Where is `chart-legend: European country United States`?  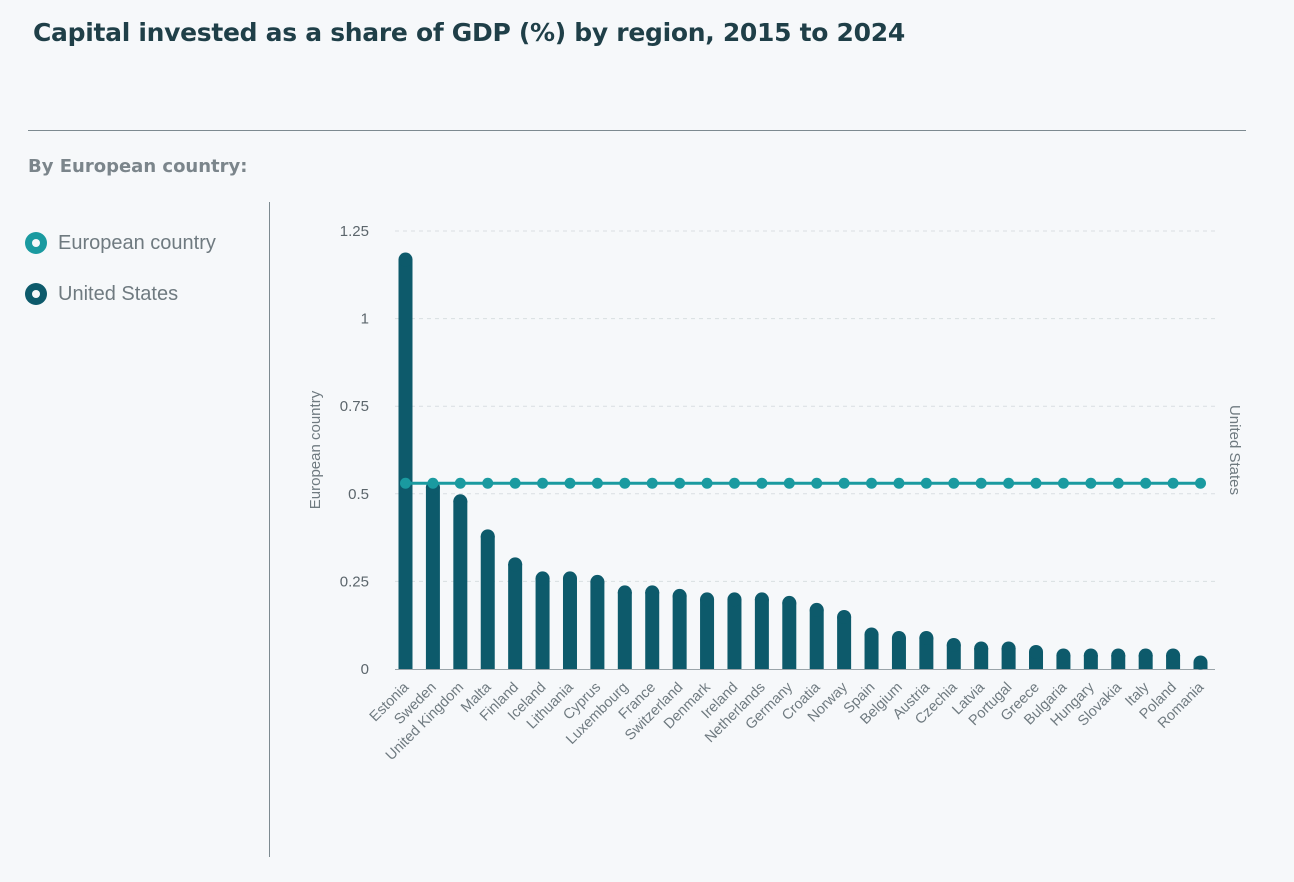 chart-legend: European country United States is located at coordinates (120, 281).